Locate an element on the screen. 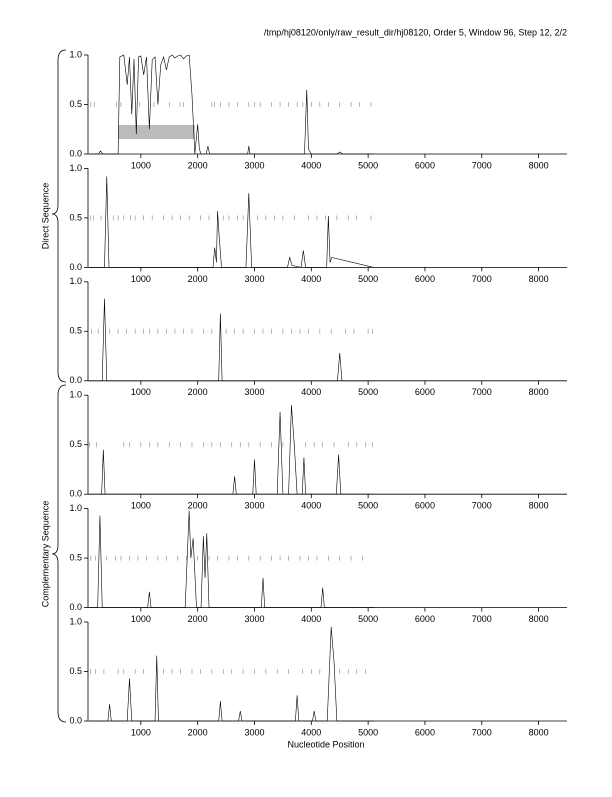 The width and height of the screenshot is (612, 797). direct-label: Direct Sequence is located at coordinates (45, 216).